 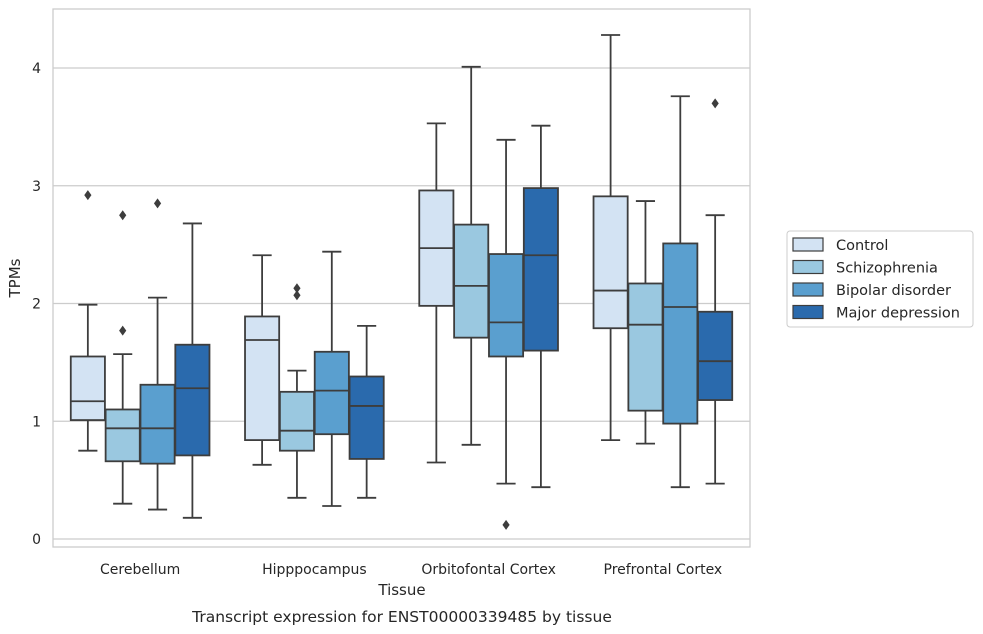 What do you see at coordinates (36, 187) in the screenshot?
I see `y-tick-label: 3` at bounding box center [36, 187].